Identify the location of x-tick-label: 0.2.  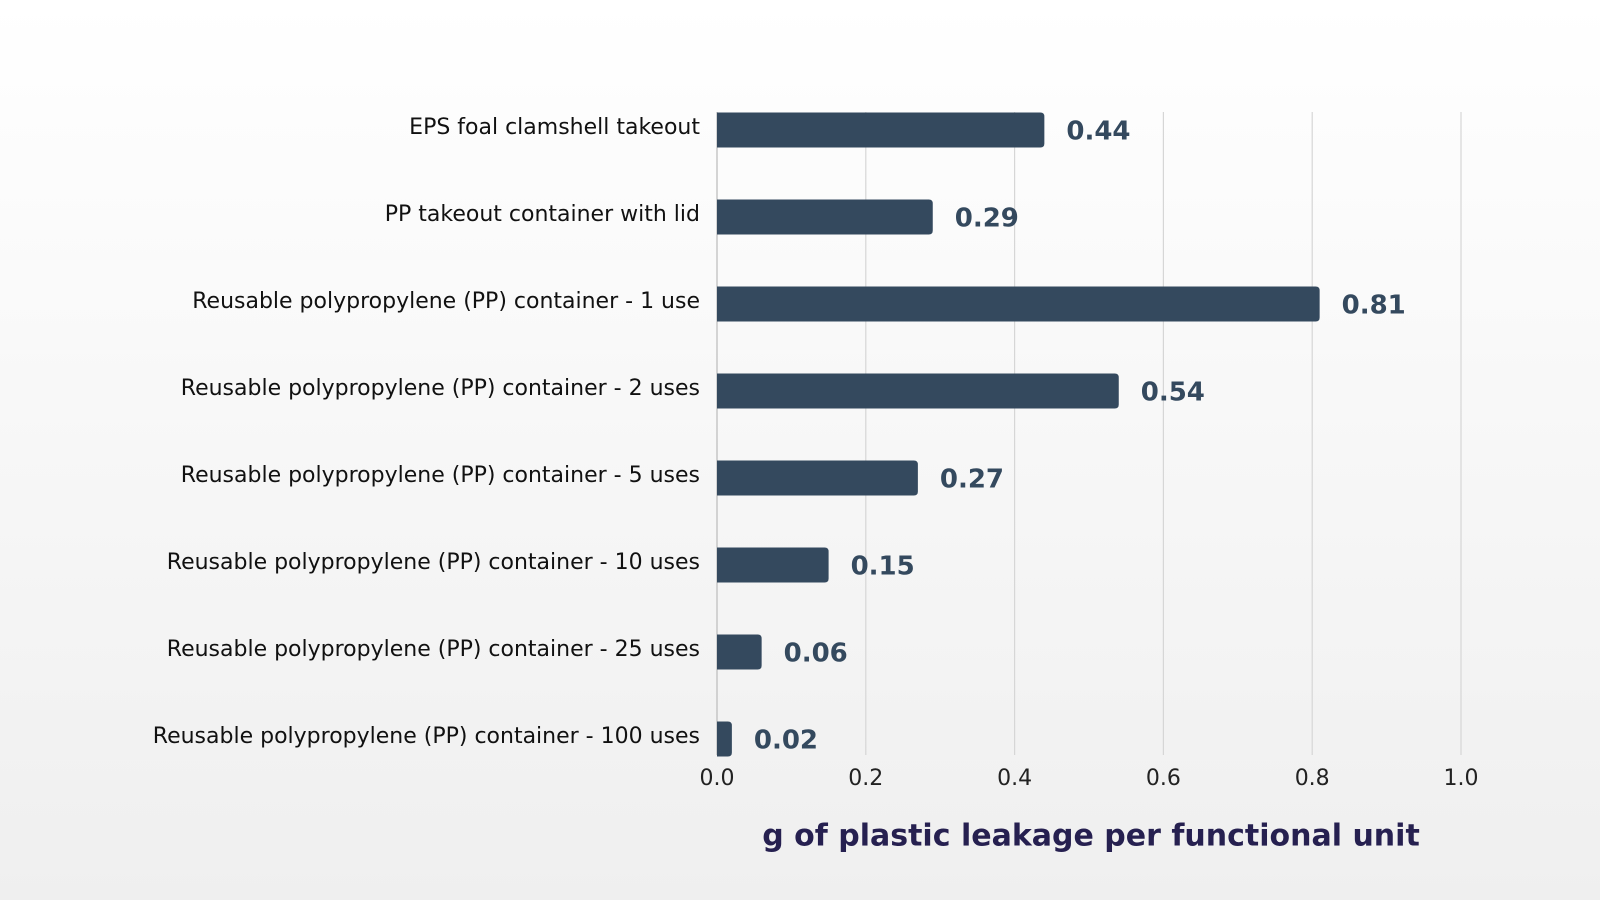
(865, 778).